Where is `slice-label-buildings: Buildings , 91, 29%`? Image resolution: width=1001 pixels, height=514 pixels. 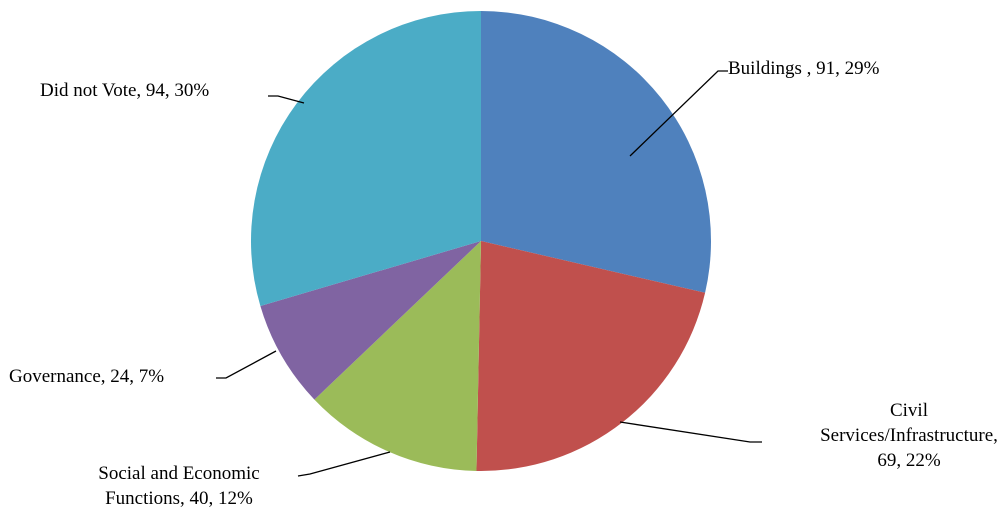
slice-label-buildings: Buildings , 91, 29% is located at coordinates (804, 68).